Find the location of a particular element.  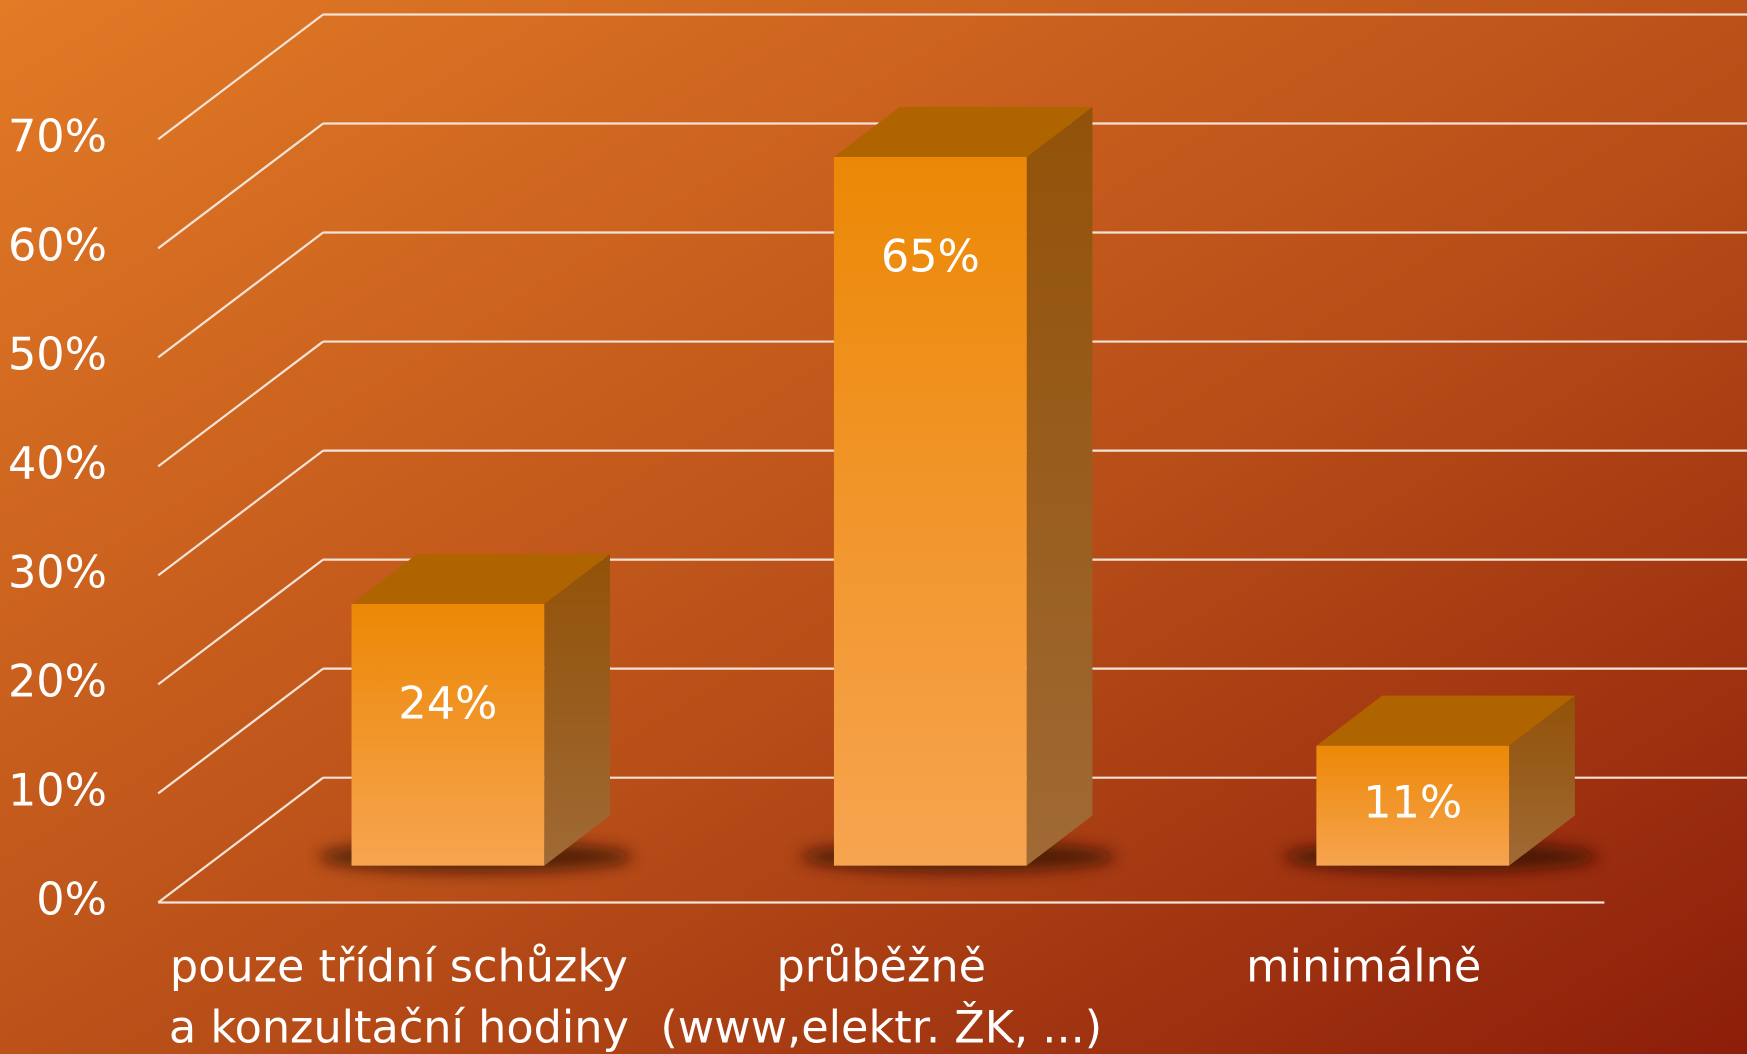

y-tick-label: 40% is located at coordinates (57, 463).